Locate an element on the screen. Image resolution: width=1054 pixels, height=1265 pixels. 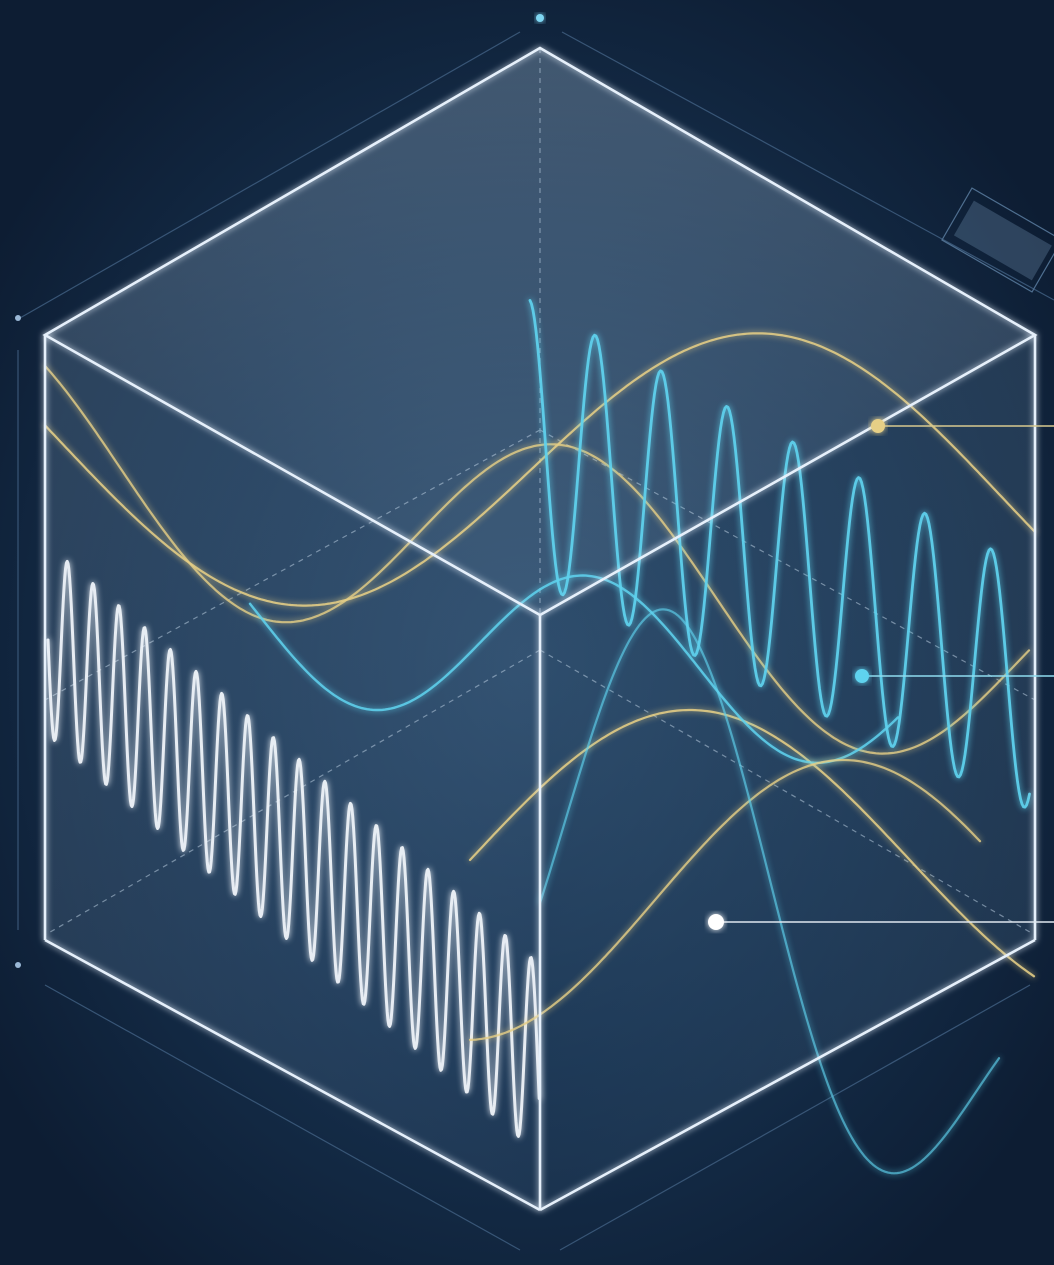
callout-marker-white is located at coordinates (881, 922).